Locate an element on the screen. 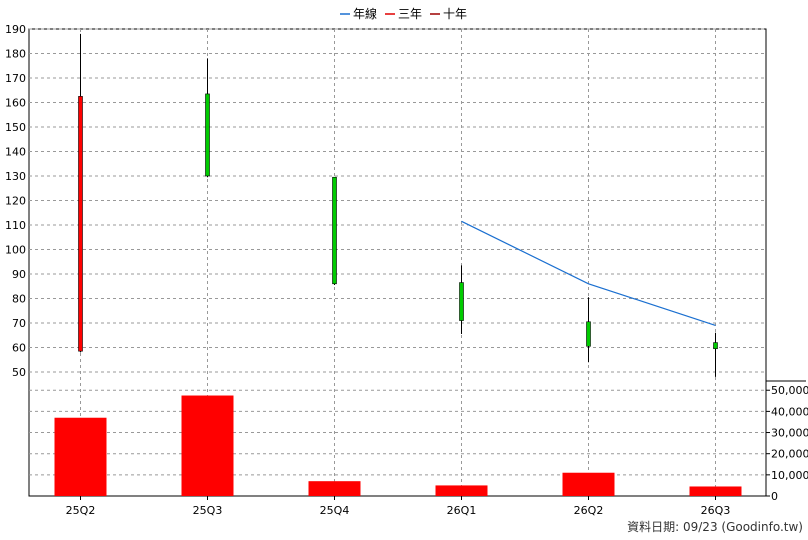 Image resolution: width=808 pixels, height=540 pixels. line-layer is located at coordinates (588, 273).